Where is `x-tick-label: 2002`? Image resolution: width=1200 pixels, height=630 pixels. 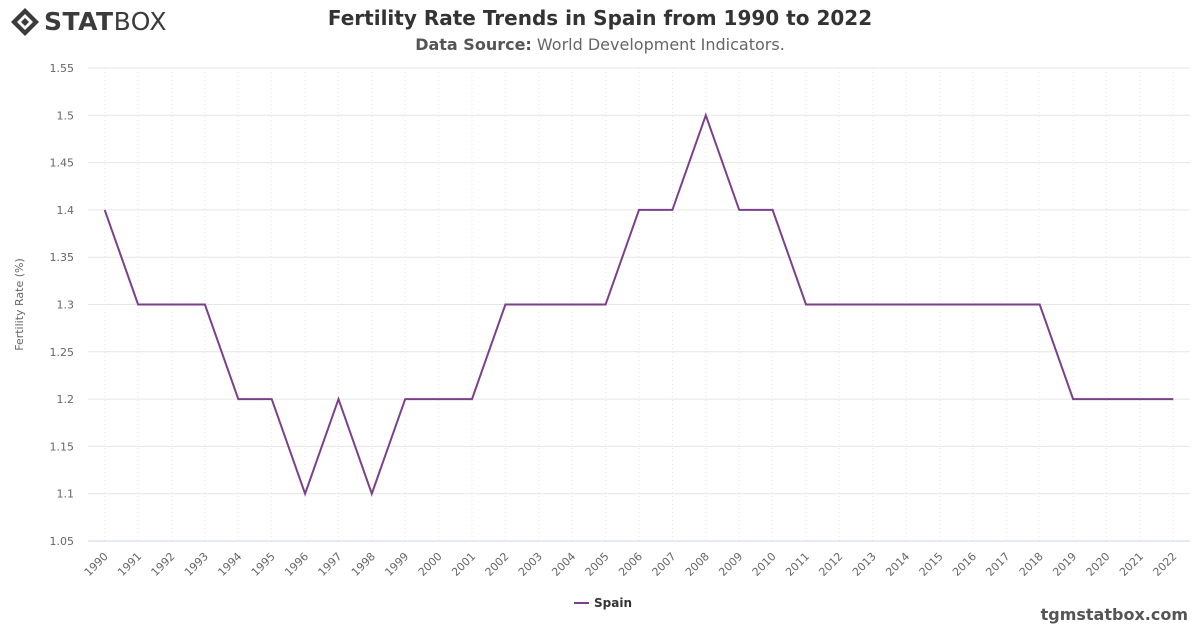
x-tick-label: 2002 is located at coordinates (497, 564).